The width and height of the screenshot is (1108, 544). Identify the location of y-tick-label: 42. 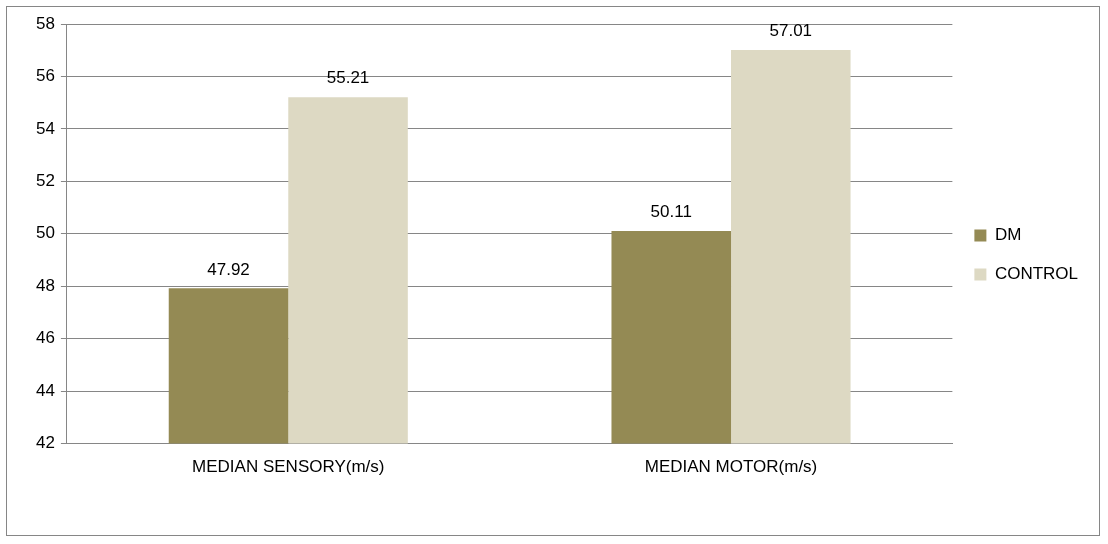
(45, 443).